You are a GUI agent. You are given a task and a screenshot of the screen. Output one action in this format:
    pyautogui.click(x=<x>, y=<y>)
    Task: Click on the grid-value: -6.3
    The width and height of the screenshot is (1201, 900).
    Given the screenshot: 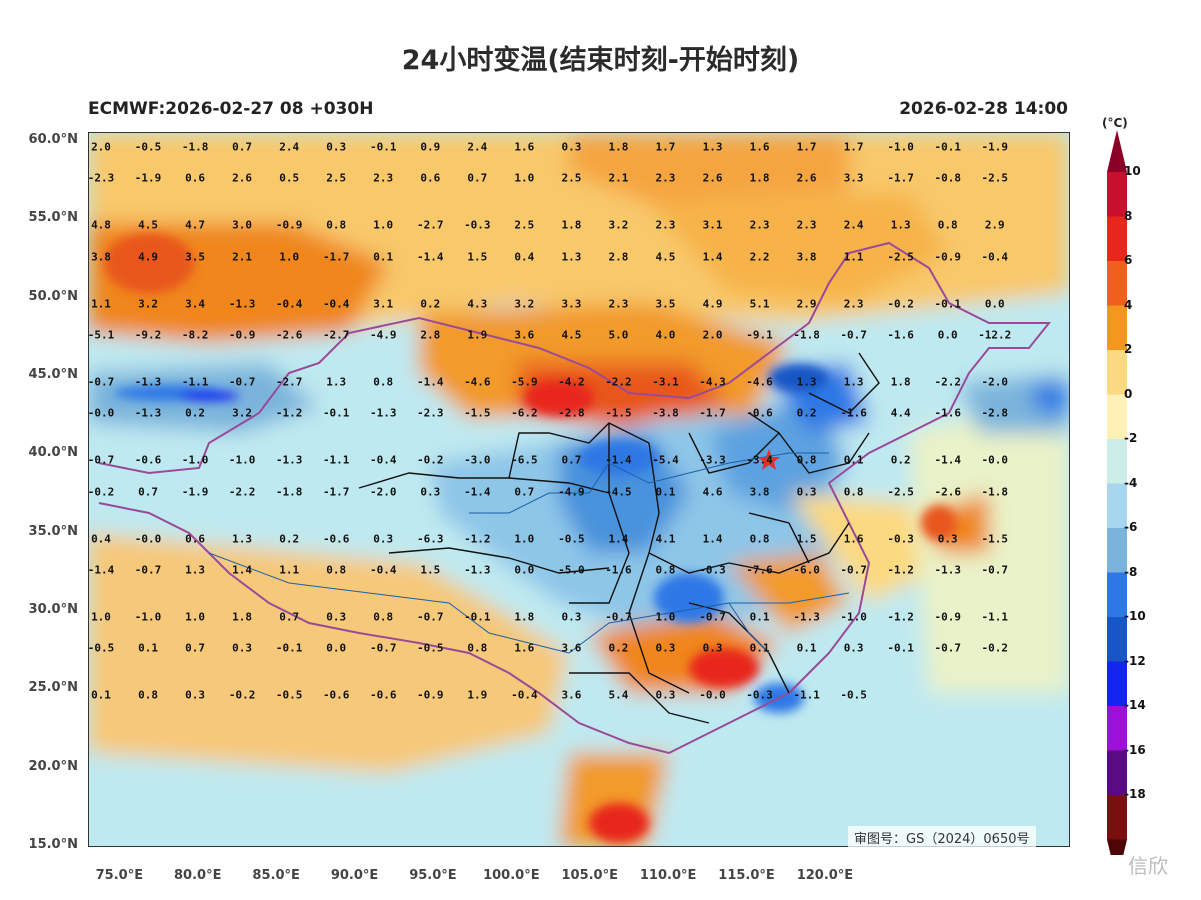 What is the action you would take?
    pyautogui.click(x=430, y=539)
    